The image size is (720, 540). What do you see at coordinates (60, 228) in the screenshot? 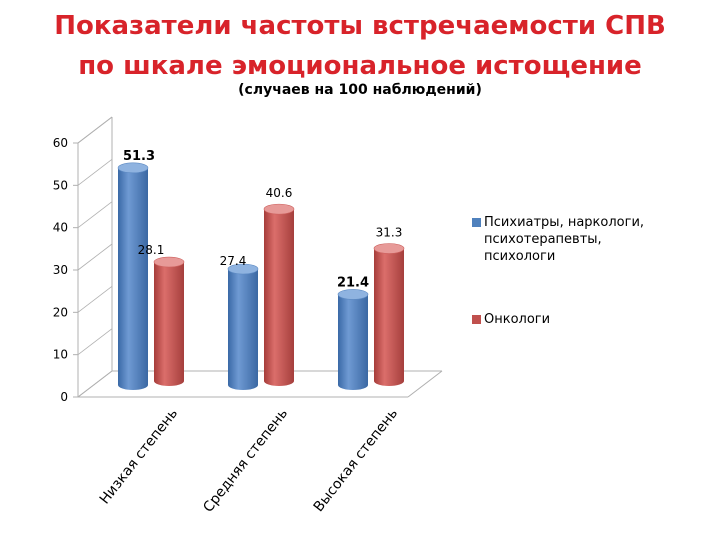
I see `y-tick-label: 40` at bounding box center [60, 228].